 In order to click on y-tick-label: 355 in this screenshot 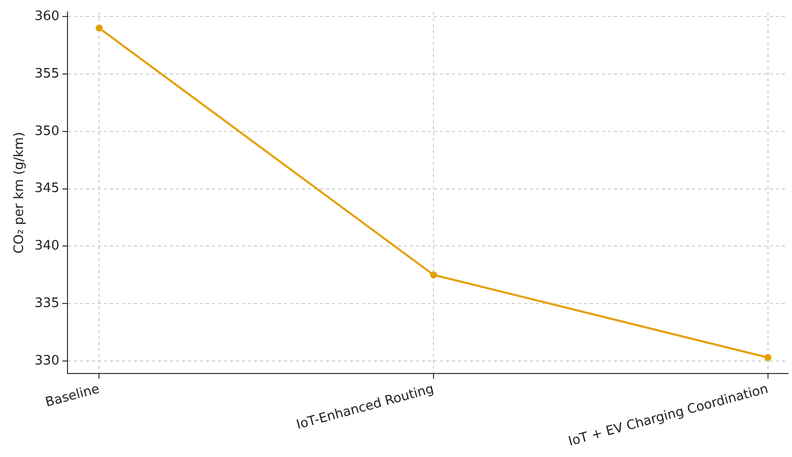, I will do `click(47, 74)`.